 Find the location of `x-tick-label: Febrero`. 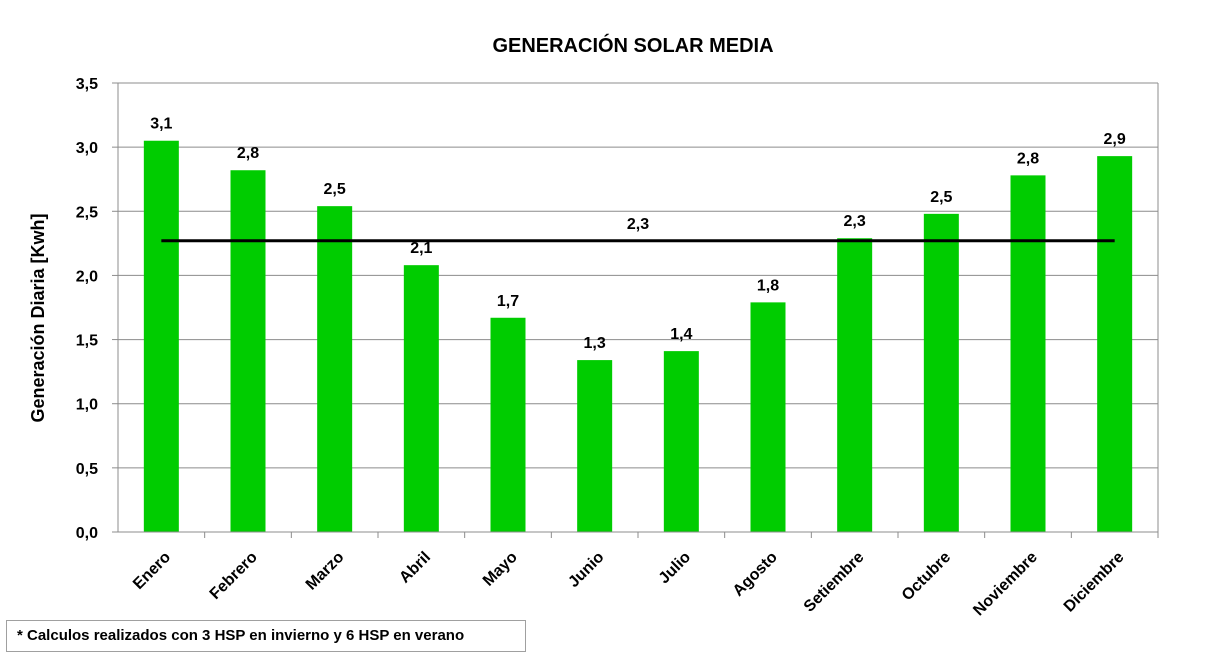

x-tick-label: Febrero is located at coordinates (234, 576).